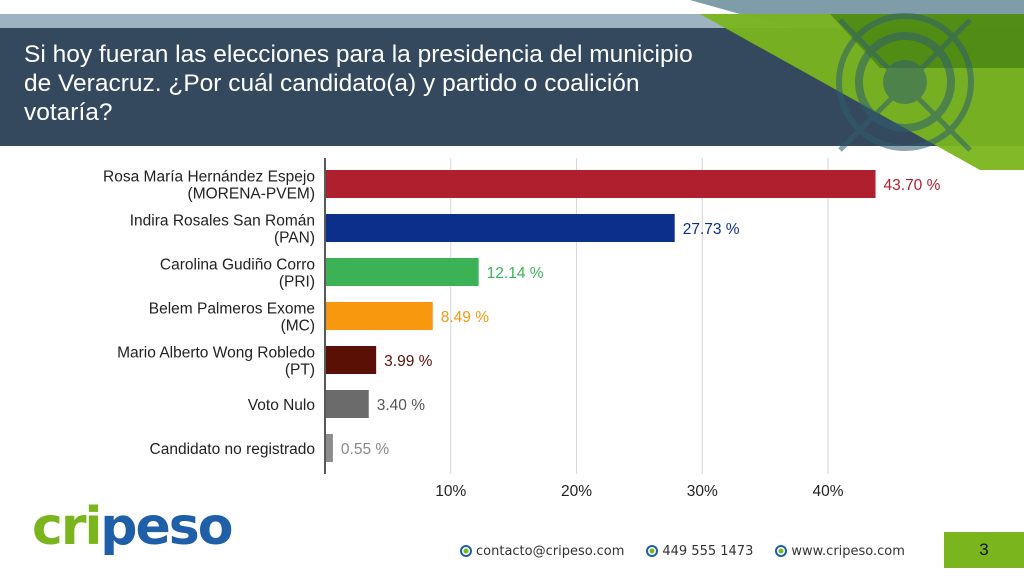  Describe the element at coordinates (576, 491) in the screenshot. I see `x-tick-label: 20%` at that location.